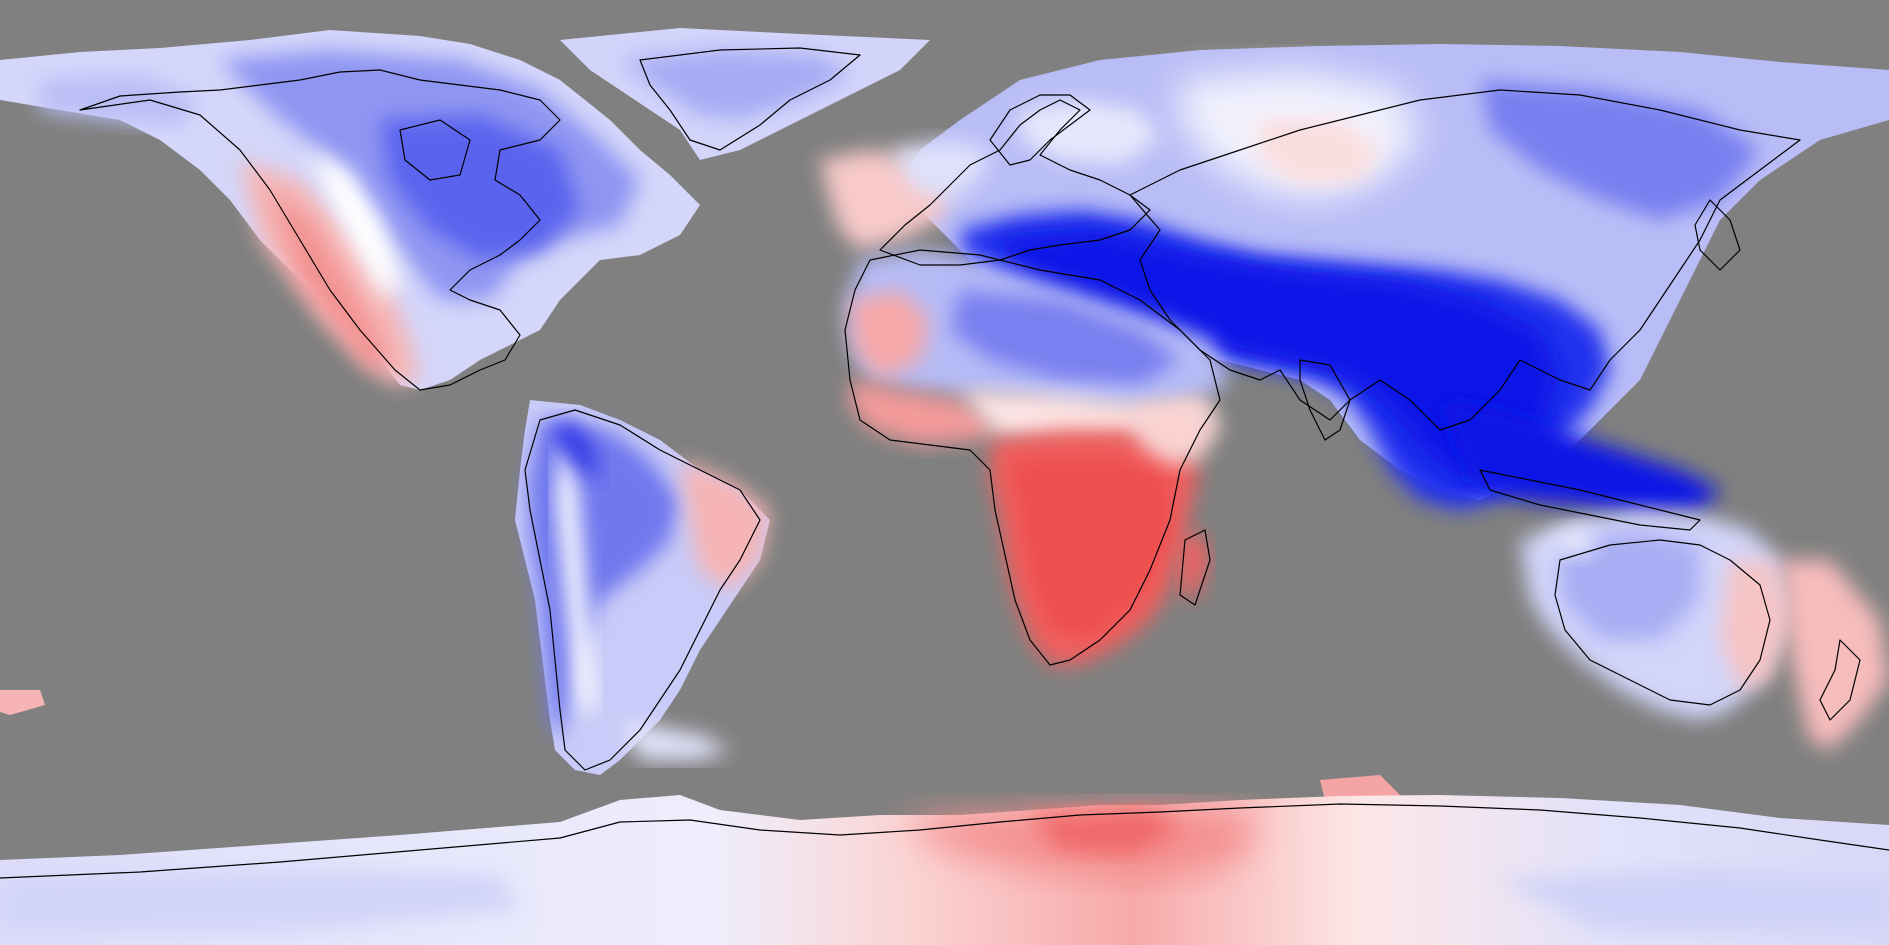 This screenshot has width=1889, height=945. I want to click on coastline-australia, so click(1662, 622).